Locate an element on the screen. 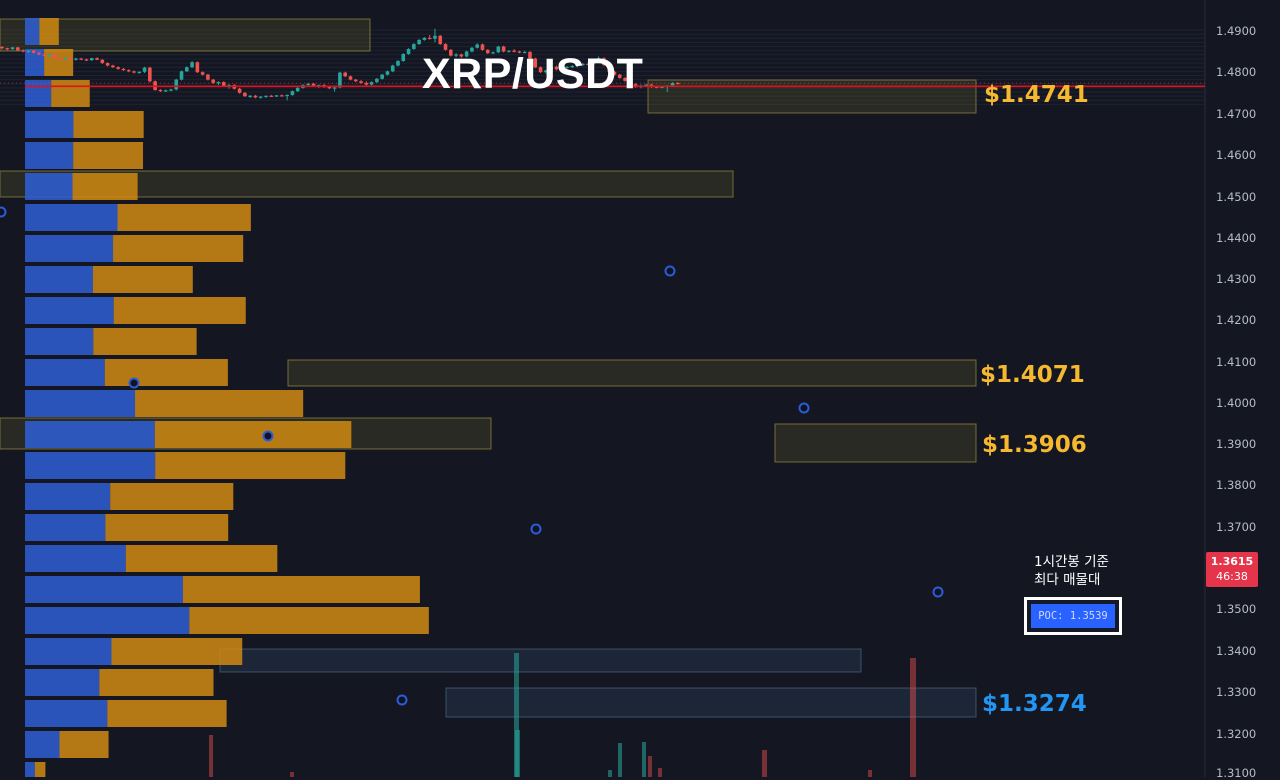  y-tick: 1.4400 is located at coordinates (1236, 238).